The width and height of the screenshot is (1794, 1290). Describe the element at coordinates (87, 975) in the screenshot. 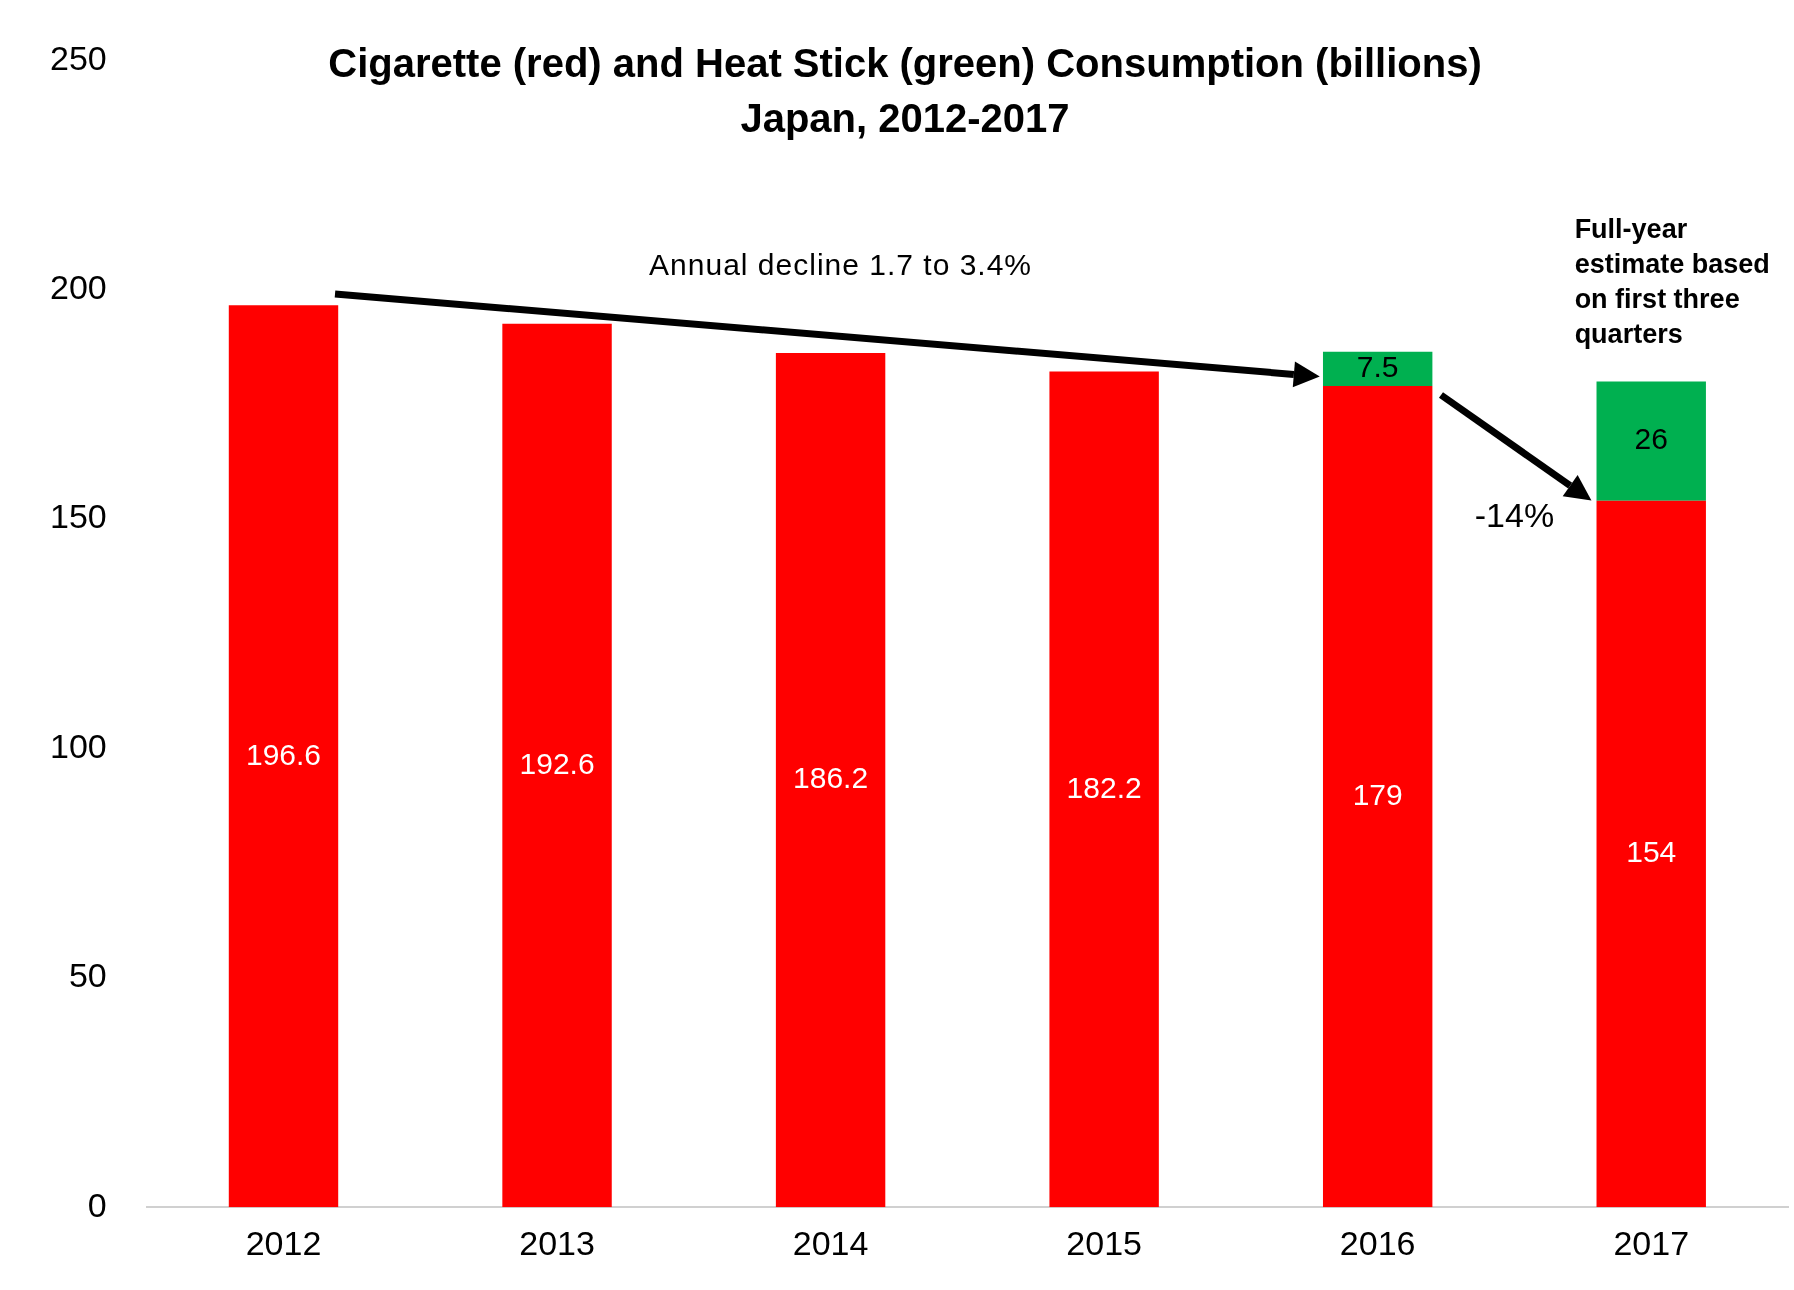

I see `y-tick-label: 50` at that location.